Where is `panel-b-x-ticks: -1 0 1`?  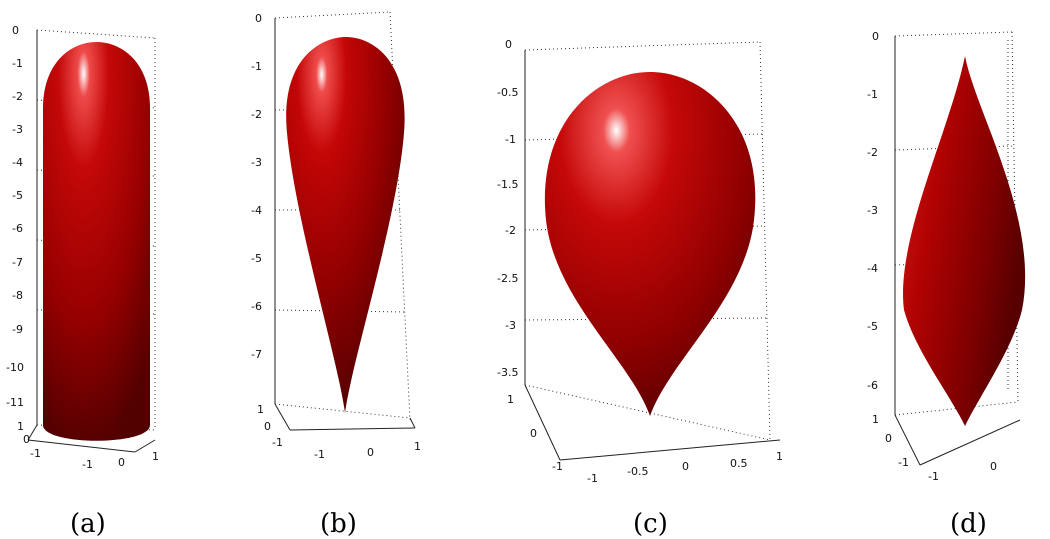 panel-b-x-ticks: -1 0 1 is located at coordinates (367, 450).